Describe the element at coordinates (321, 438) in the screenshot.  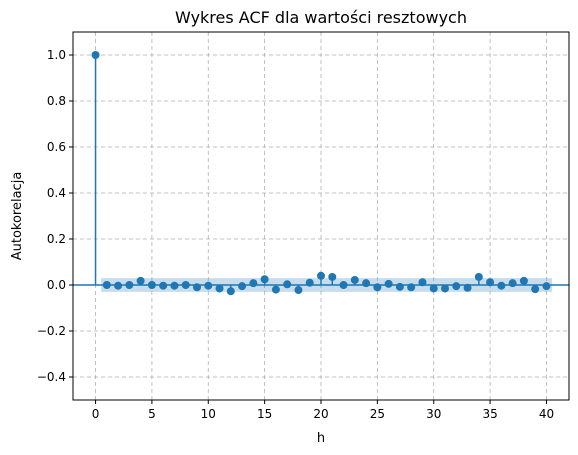
I see `x-axis-label: h` at that location.